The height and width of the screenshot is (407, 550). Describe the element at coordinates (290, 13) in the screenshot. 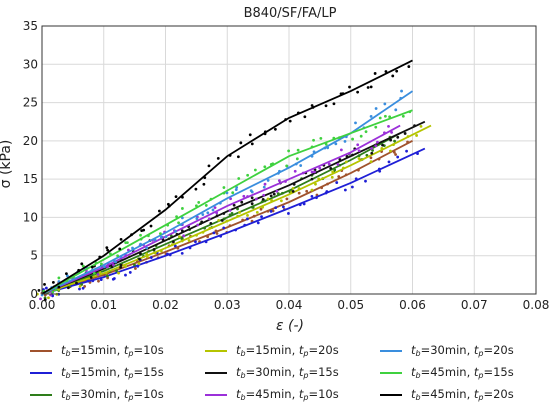

I see `chart-title: B840/SF/FA/LP` at that location.